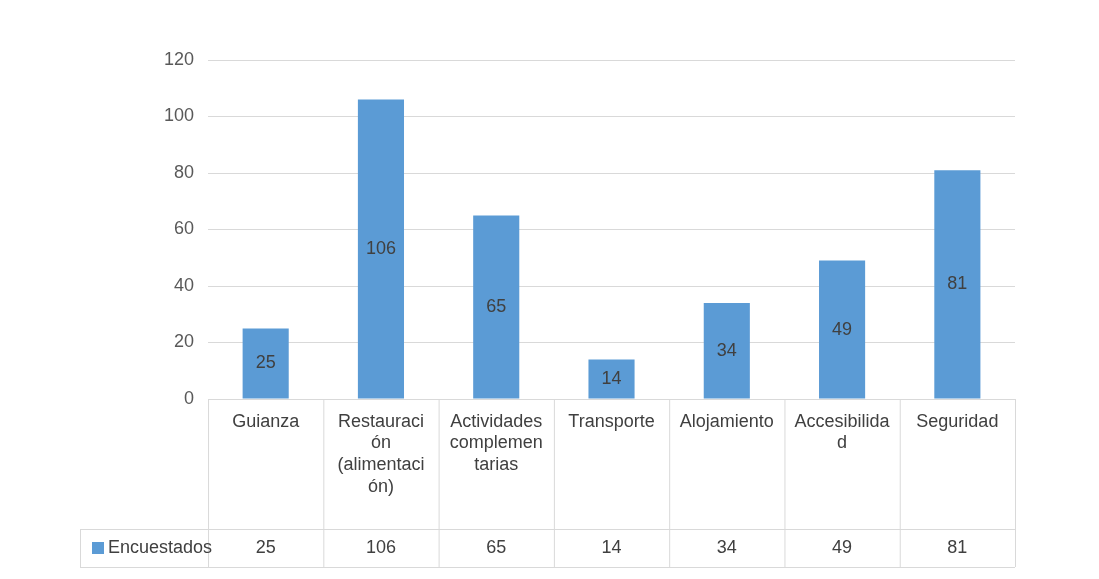  What do you see at coordinates (726, 546) in the screenshot?
I see `data-label: 34` at bounding box center [726, 546].